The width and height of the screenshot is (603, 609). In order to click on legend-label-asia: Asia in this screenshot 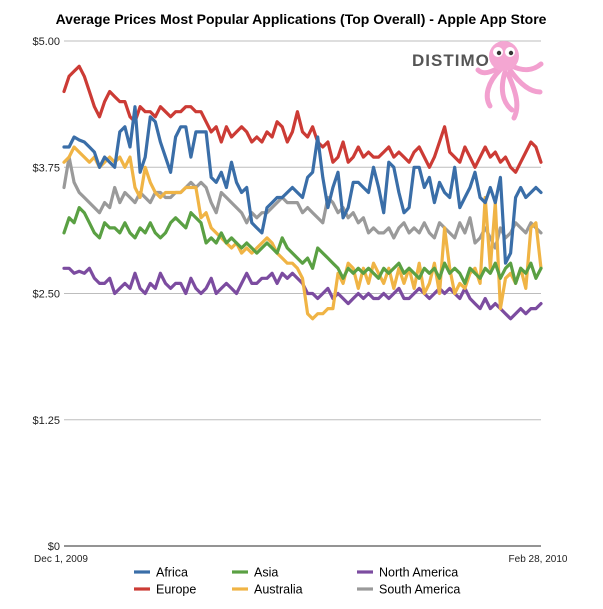, I will do `click(266, 573)`.